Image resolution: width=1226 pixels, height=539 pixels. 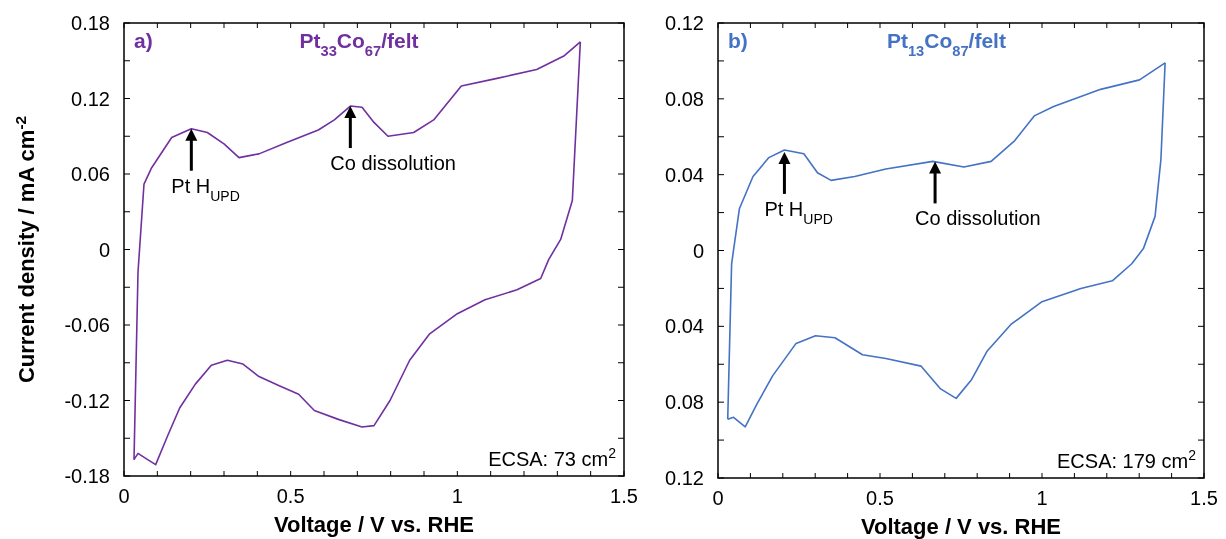 I want to click on annotation: ECSA: 179 cm$^{2}$, so click(x=1127, y=459).